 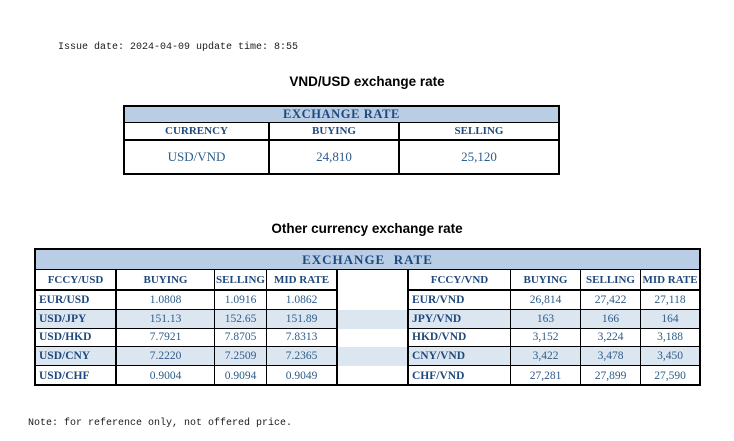 I want to click on currency-pair: EUR/USD, so click(x=76, y=300).